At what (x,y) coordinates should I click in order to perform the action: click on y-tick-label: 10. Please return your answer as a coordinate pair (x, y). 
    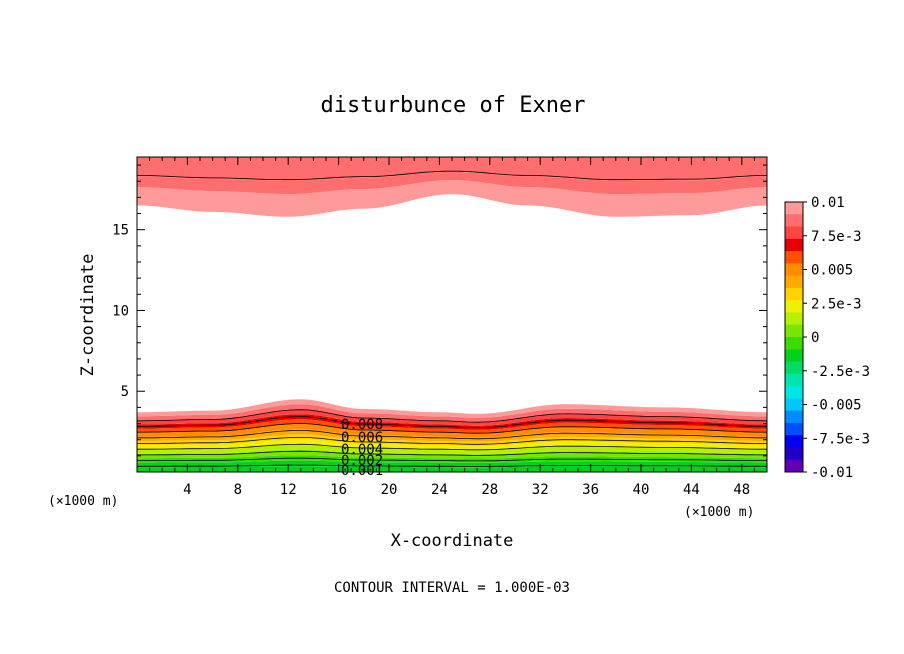
    Looking at the image, I should click on (120, 311).